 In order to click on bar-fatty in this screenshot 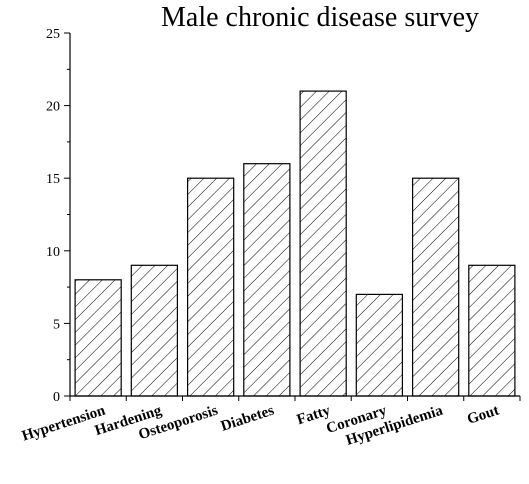, I will do `click(323, 243)`.